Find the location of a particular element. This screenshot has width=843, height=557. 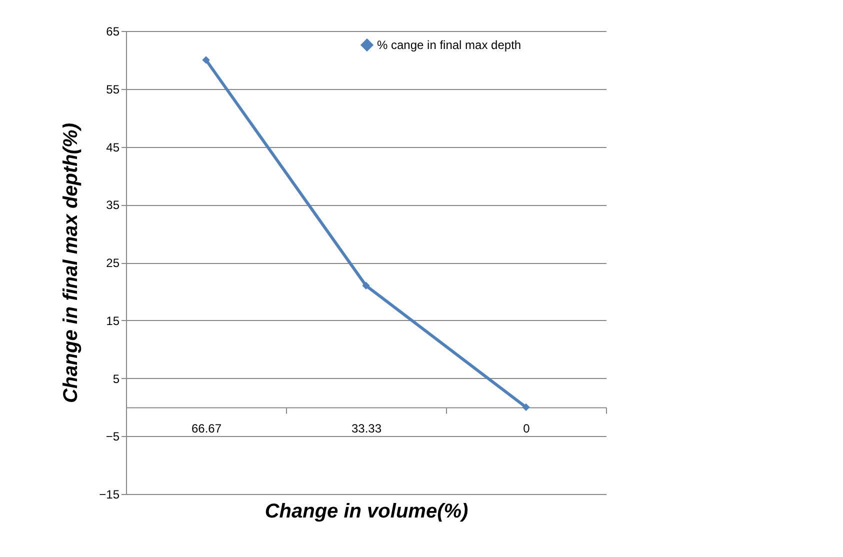

y-tick-label: −15 is located at coordinates (109, 495).